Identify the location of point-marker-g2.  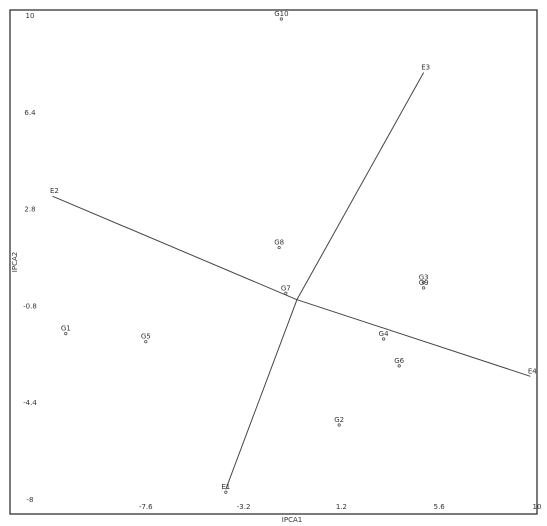
(339, 425).